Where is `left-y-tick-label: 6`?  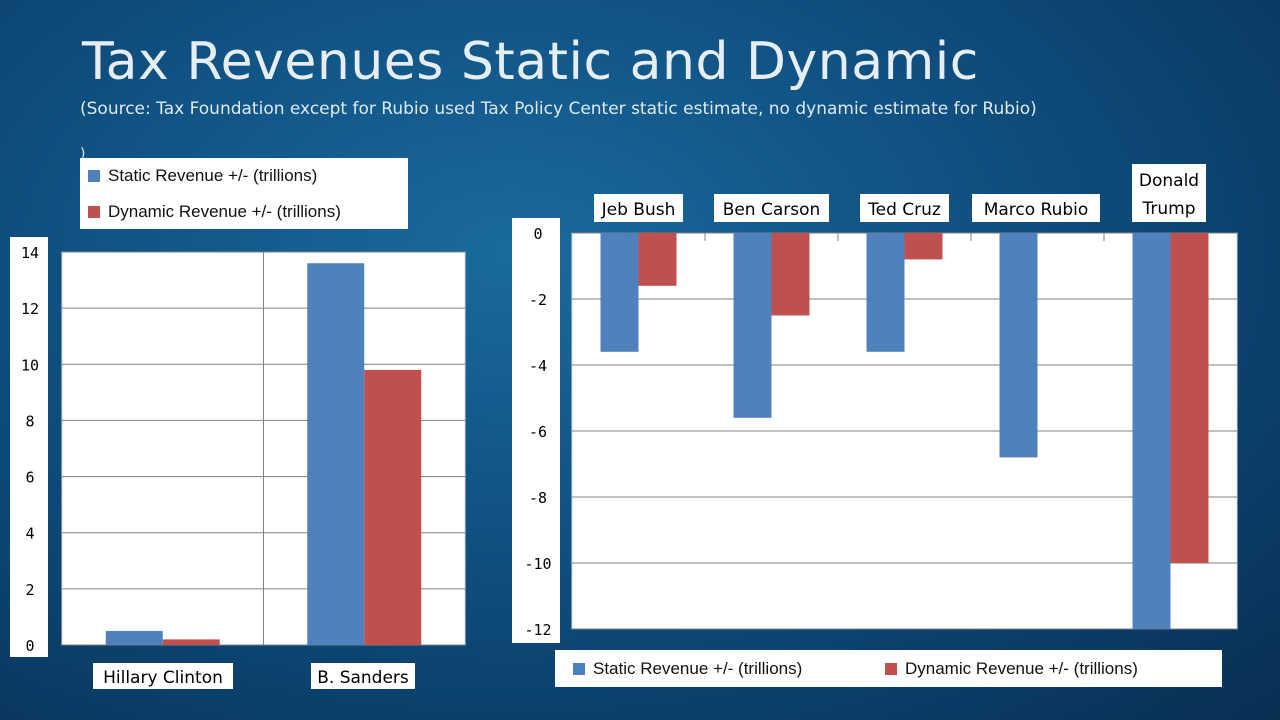 left-y-tick-label: 6 is located at coordinates (29, 478).